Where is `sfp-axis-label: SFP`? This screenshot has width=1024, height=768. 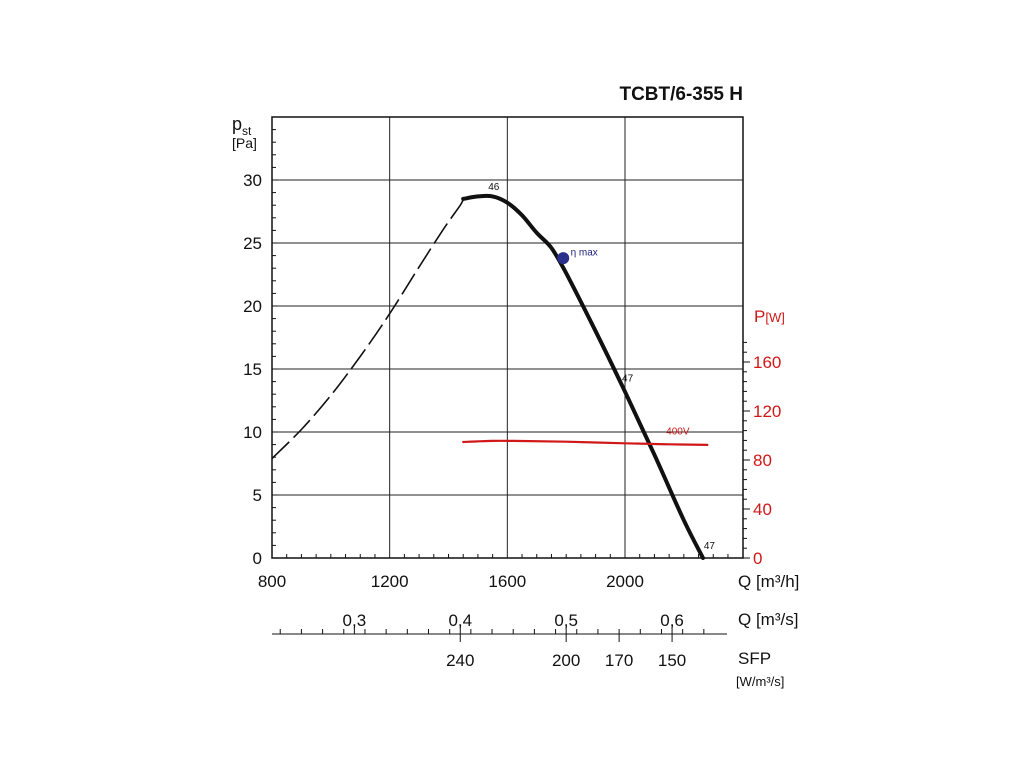 sfp-axis-label: SFP is located at coordinates (754, 658).